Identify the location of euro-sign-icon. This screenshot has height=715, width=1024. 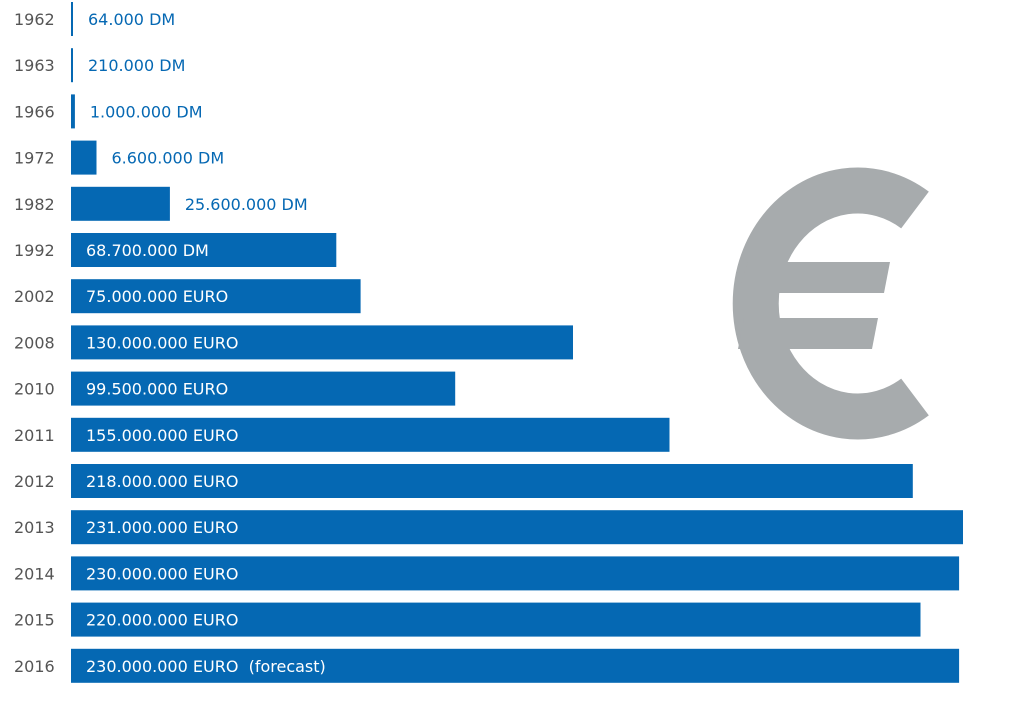
(830, 303).